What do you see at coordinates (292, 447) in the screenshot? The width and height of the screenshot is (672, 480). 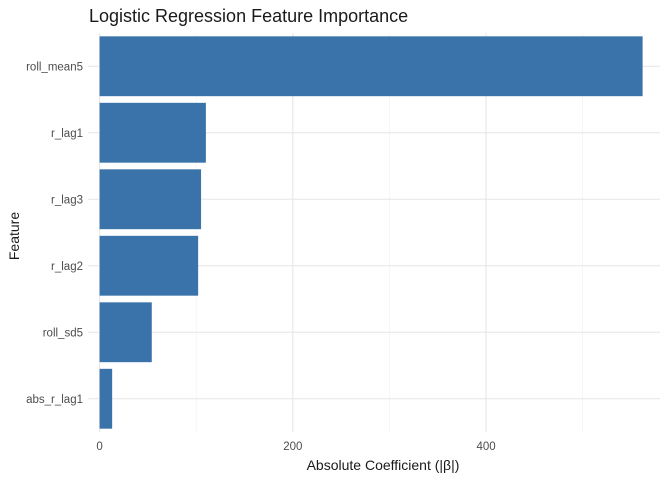 I see `x-tick-label: 200` at bounding box center [292, 447].